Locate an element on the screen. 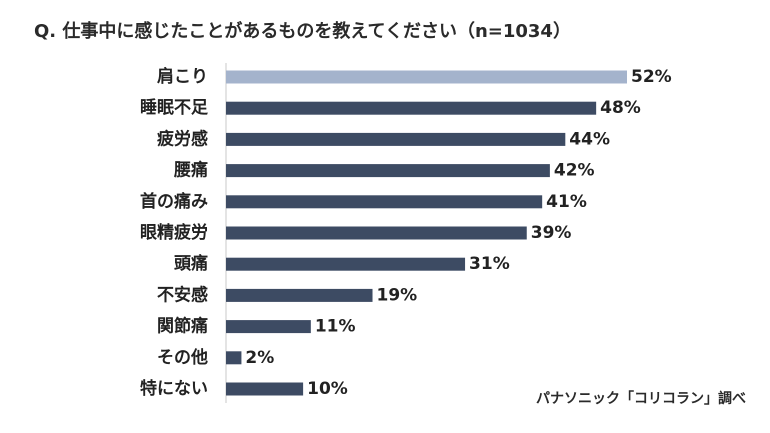 The width and height of the screenshot is (770, 433). value-label: 41% is located at coordinates (566, 202).